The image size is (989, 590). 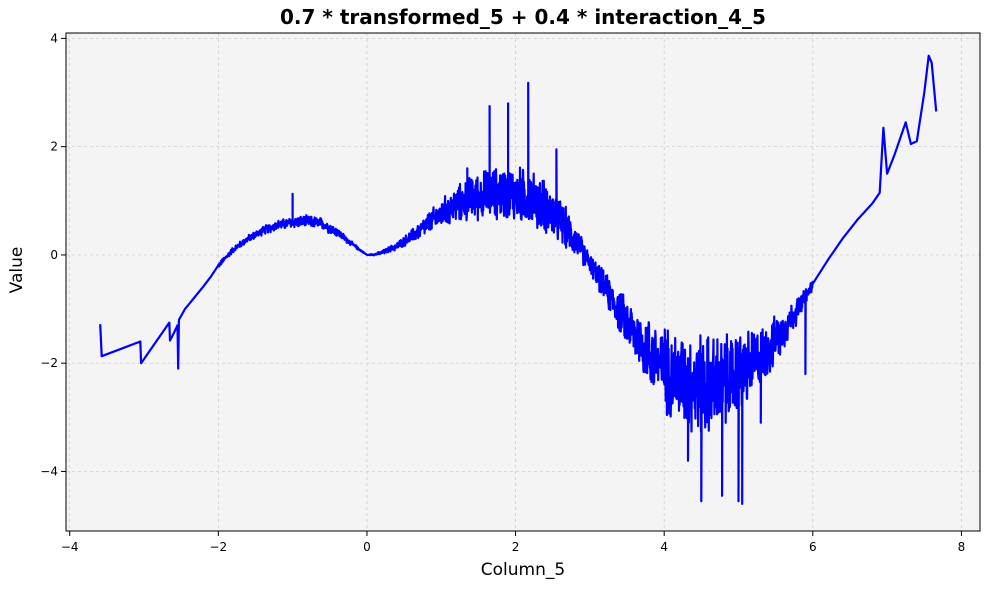 I want to click on y-tick-label: 4, so click(x=54, y=38).